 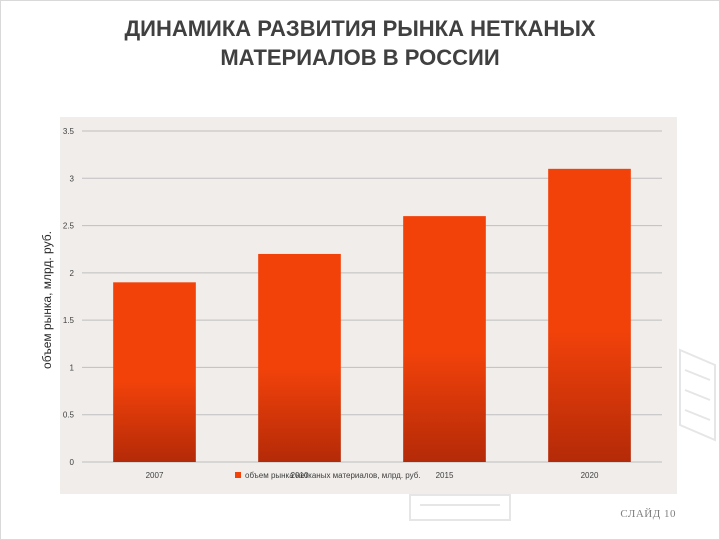 I want to click on decorative-background-graphic, so click(x=562, y=434).